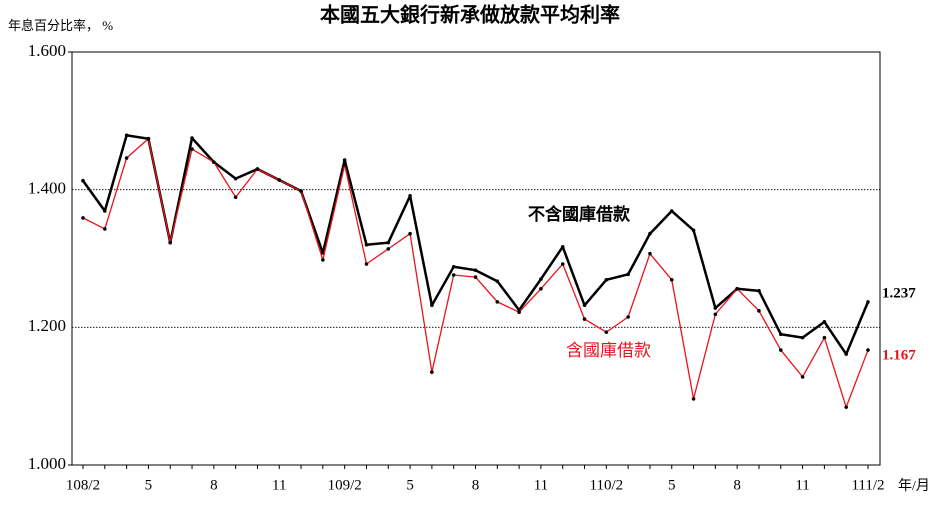 The image size is (941, 507). Describe the element at coordinates (914, 486) in the screenshot. I see `x-axis-label: 年/月` at that location.